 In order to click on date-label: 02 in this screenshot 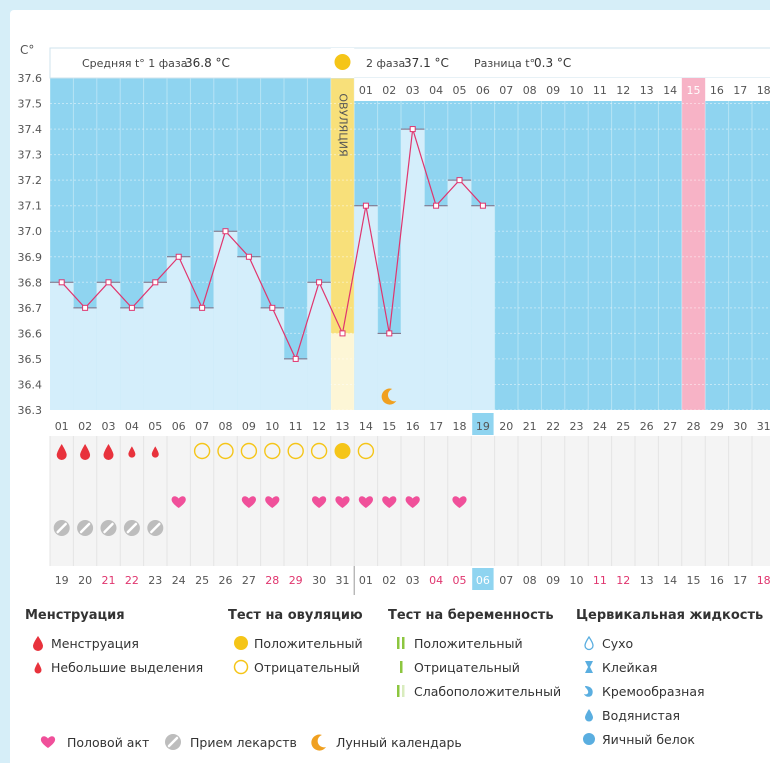, I will do `click(389, 580)`.